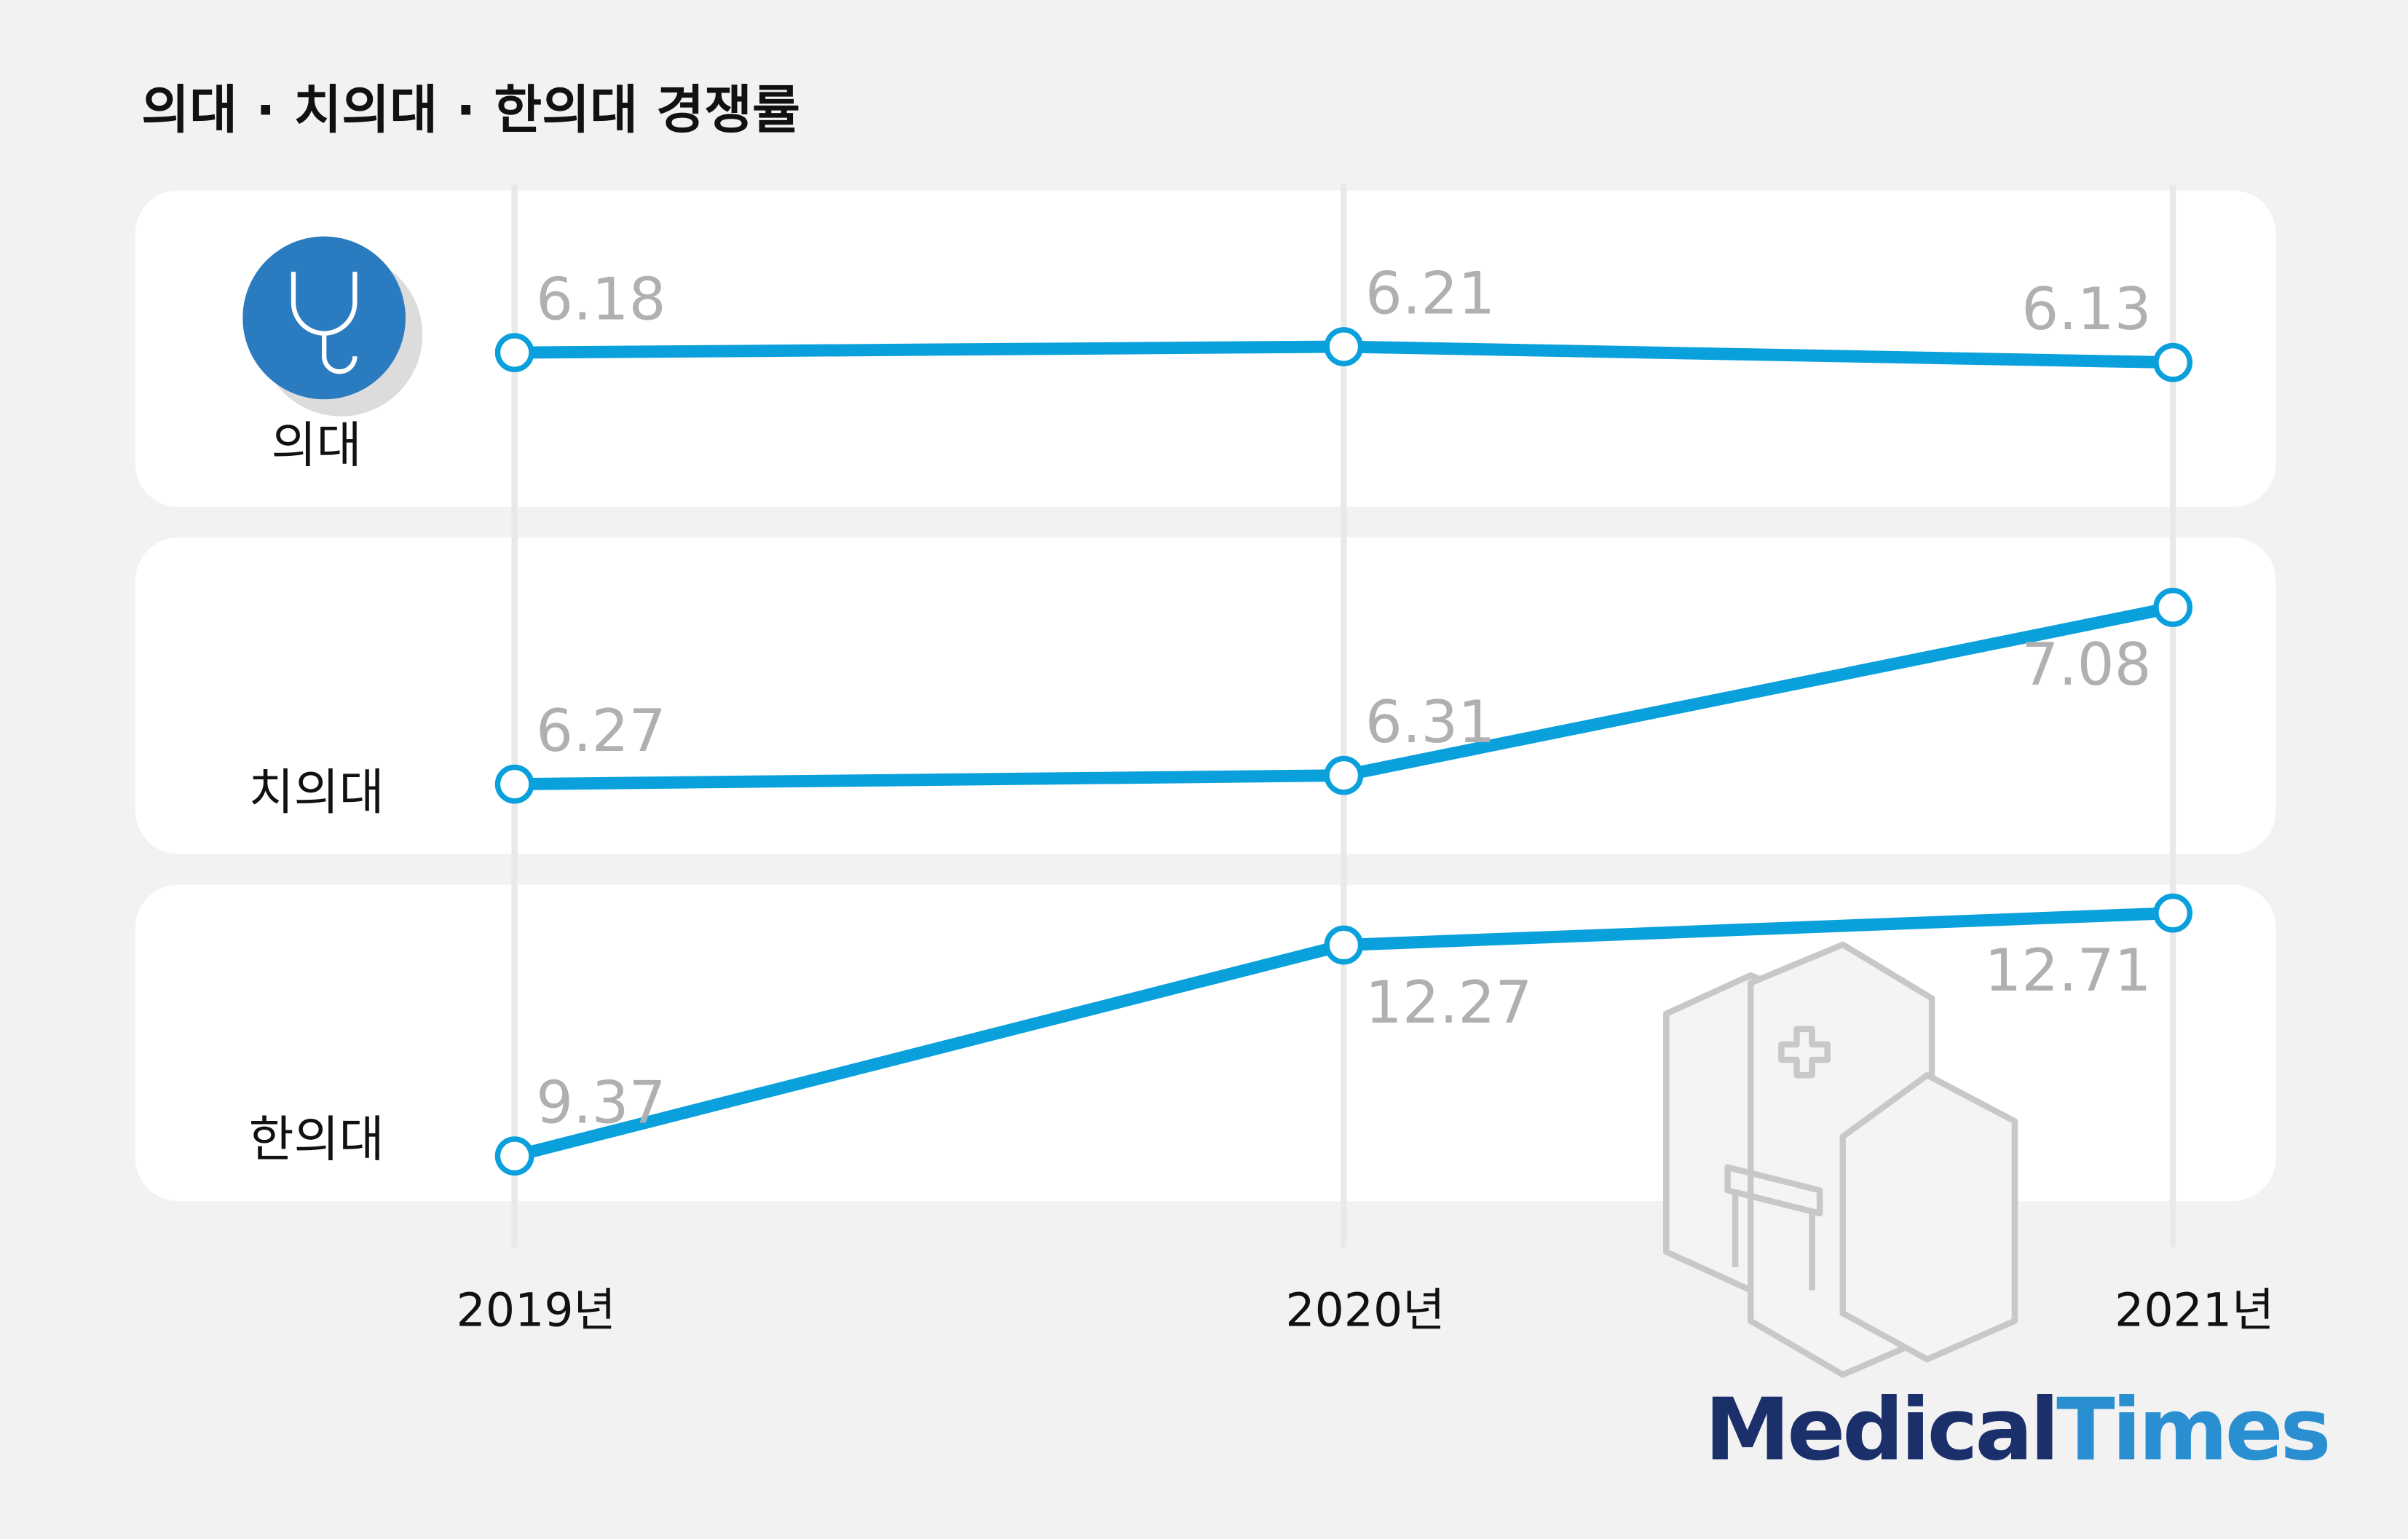 This screenshot has height=1539, width=2408. I want to click on hospital-illustration, so click(1840, 1160).